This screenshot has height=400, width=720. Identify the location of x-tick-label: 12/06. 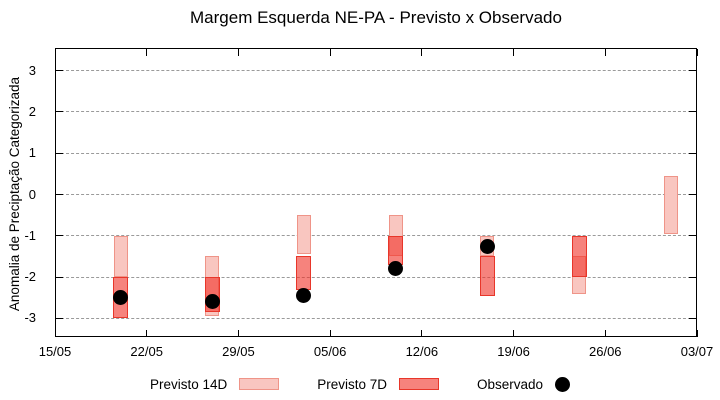
(422, 351).